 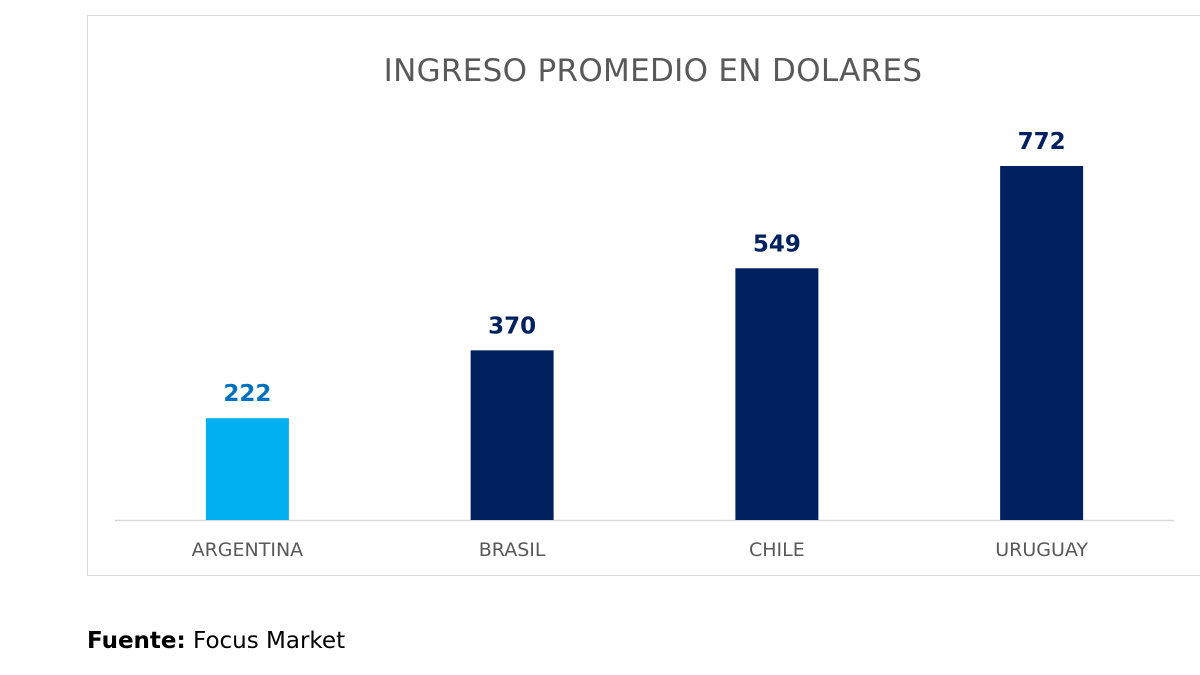 I want to click on chart-title: INGRESO PROMEDIO EN DOLARES, so click(x=653, y=71).